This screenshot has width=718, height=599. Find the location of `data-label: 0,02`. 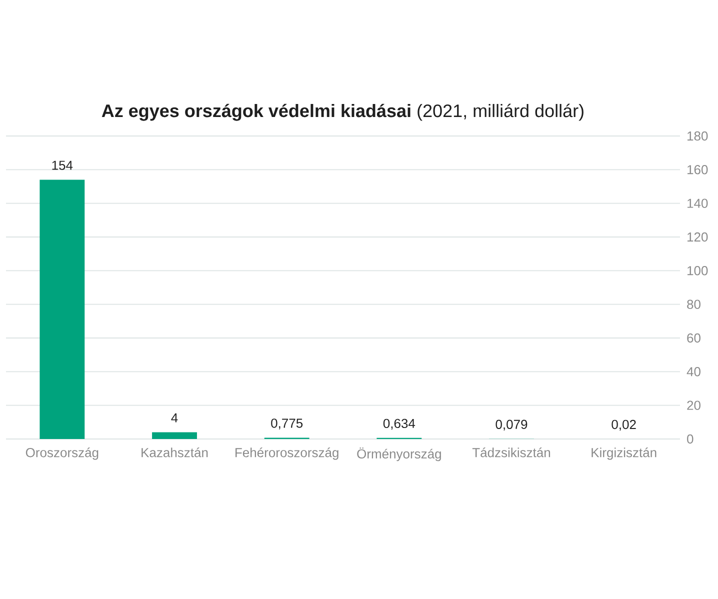

data-label: 0,02 is located at coordinates (624, 425).